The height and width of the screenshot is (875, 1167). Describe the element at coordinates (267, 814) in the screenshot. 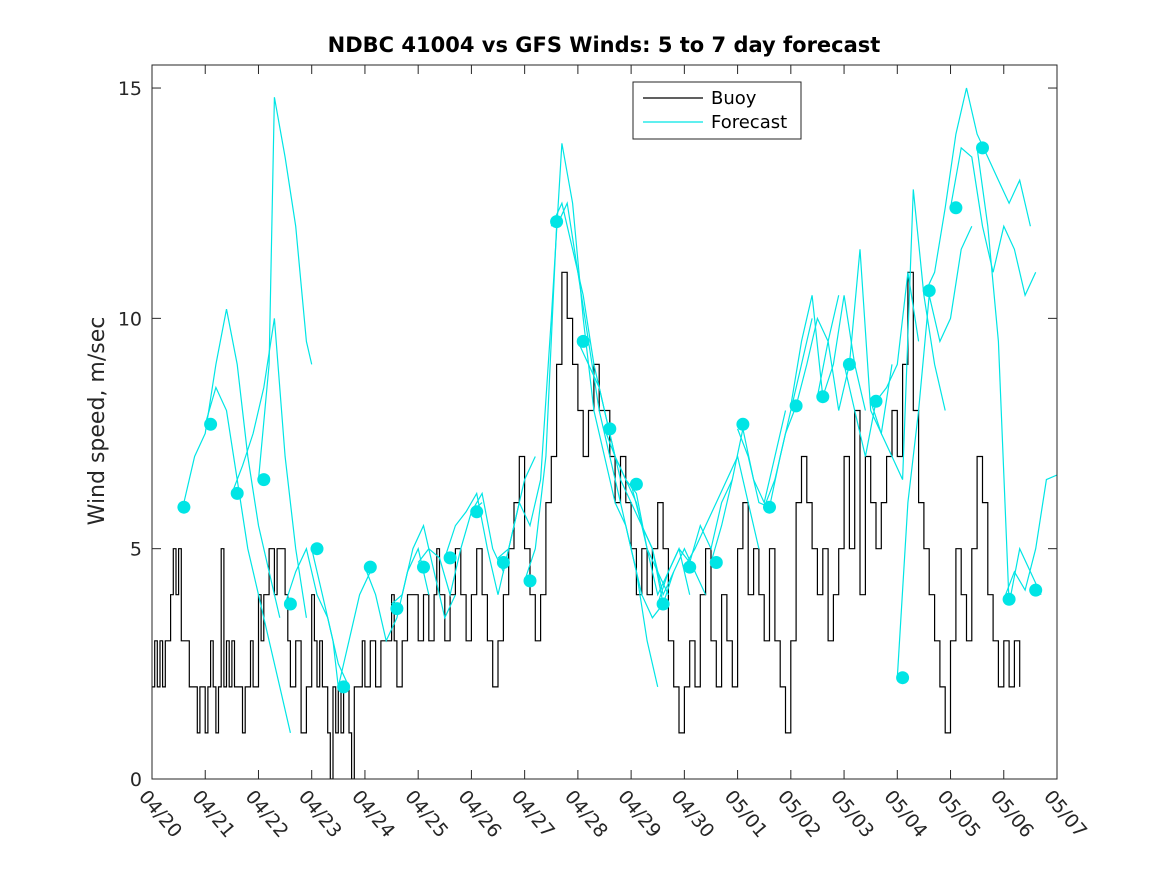

I see `x-tick-label: 04/22` at that location.